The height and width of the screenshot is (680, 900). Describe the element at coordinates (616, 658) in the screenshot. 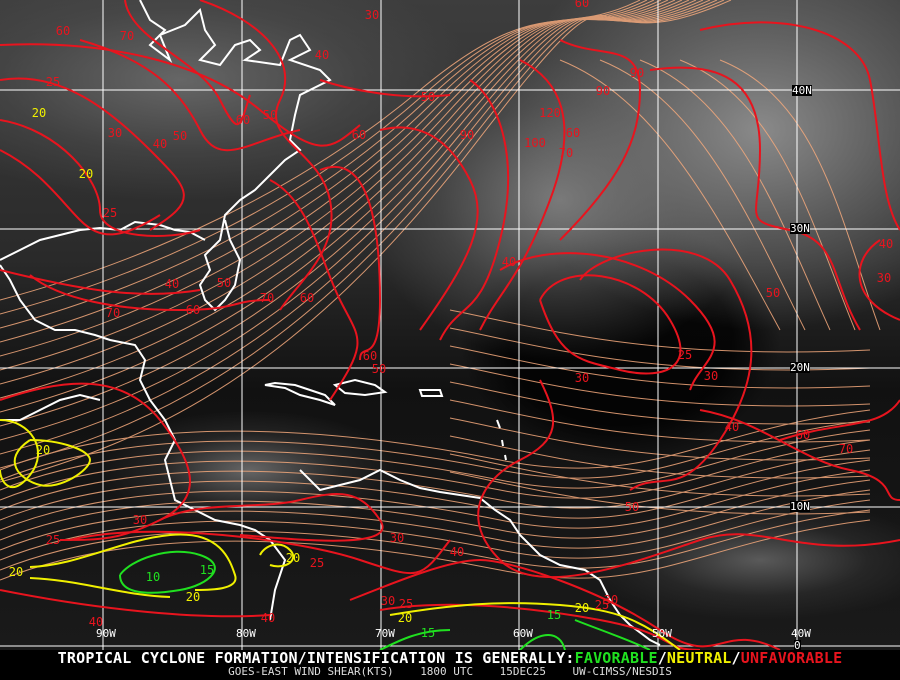

I see `legend-favorable: FAVORABLE` at that location.